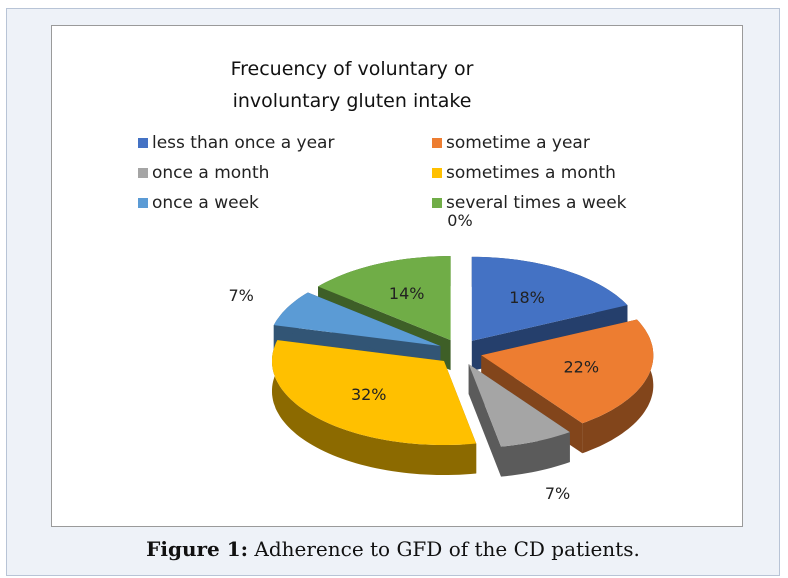 This screenshot has width=788, height=578. I want to click on data-label: 0%, so click(459, 220).